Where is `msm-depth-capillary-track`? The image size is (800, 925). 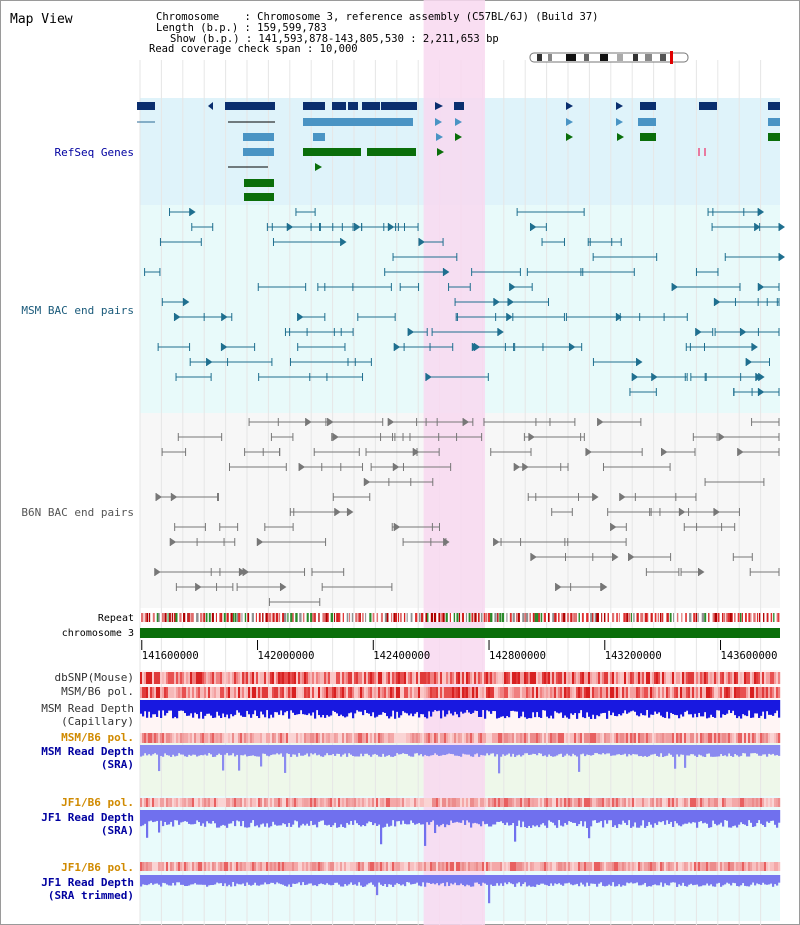
msm-depth-capillary-track is located at coordinates (460, 709).